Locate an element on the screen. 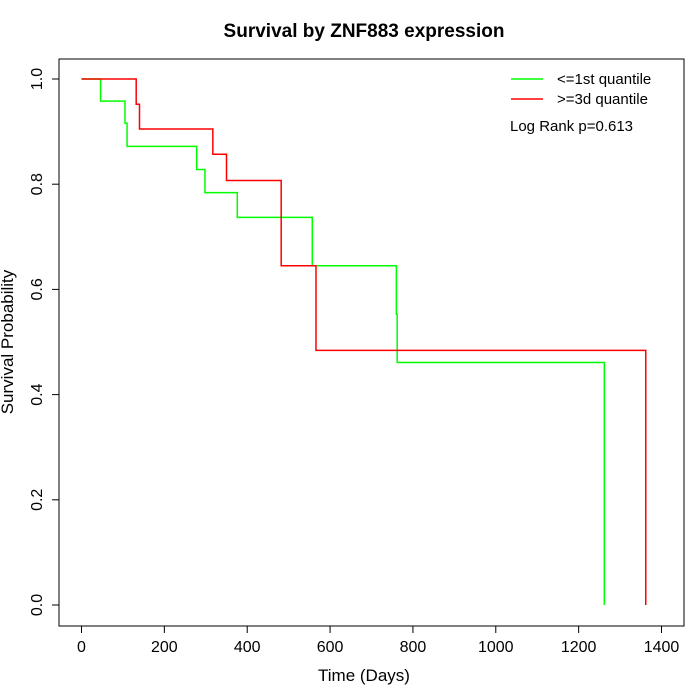 The image size is (700, 700). x-tick-label: 400 is located at coordinates (247, 647).